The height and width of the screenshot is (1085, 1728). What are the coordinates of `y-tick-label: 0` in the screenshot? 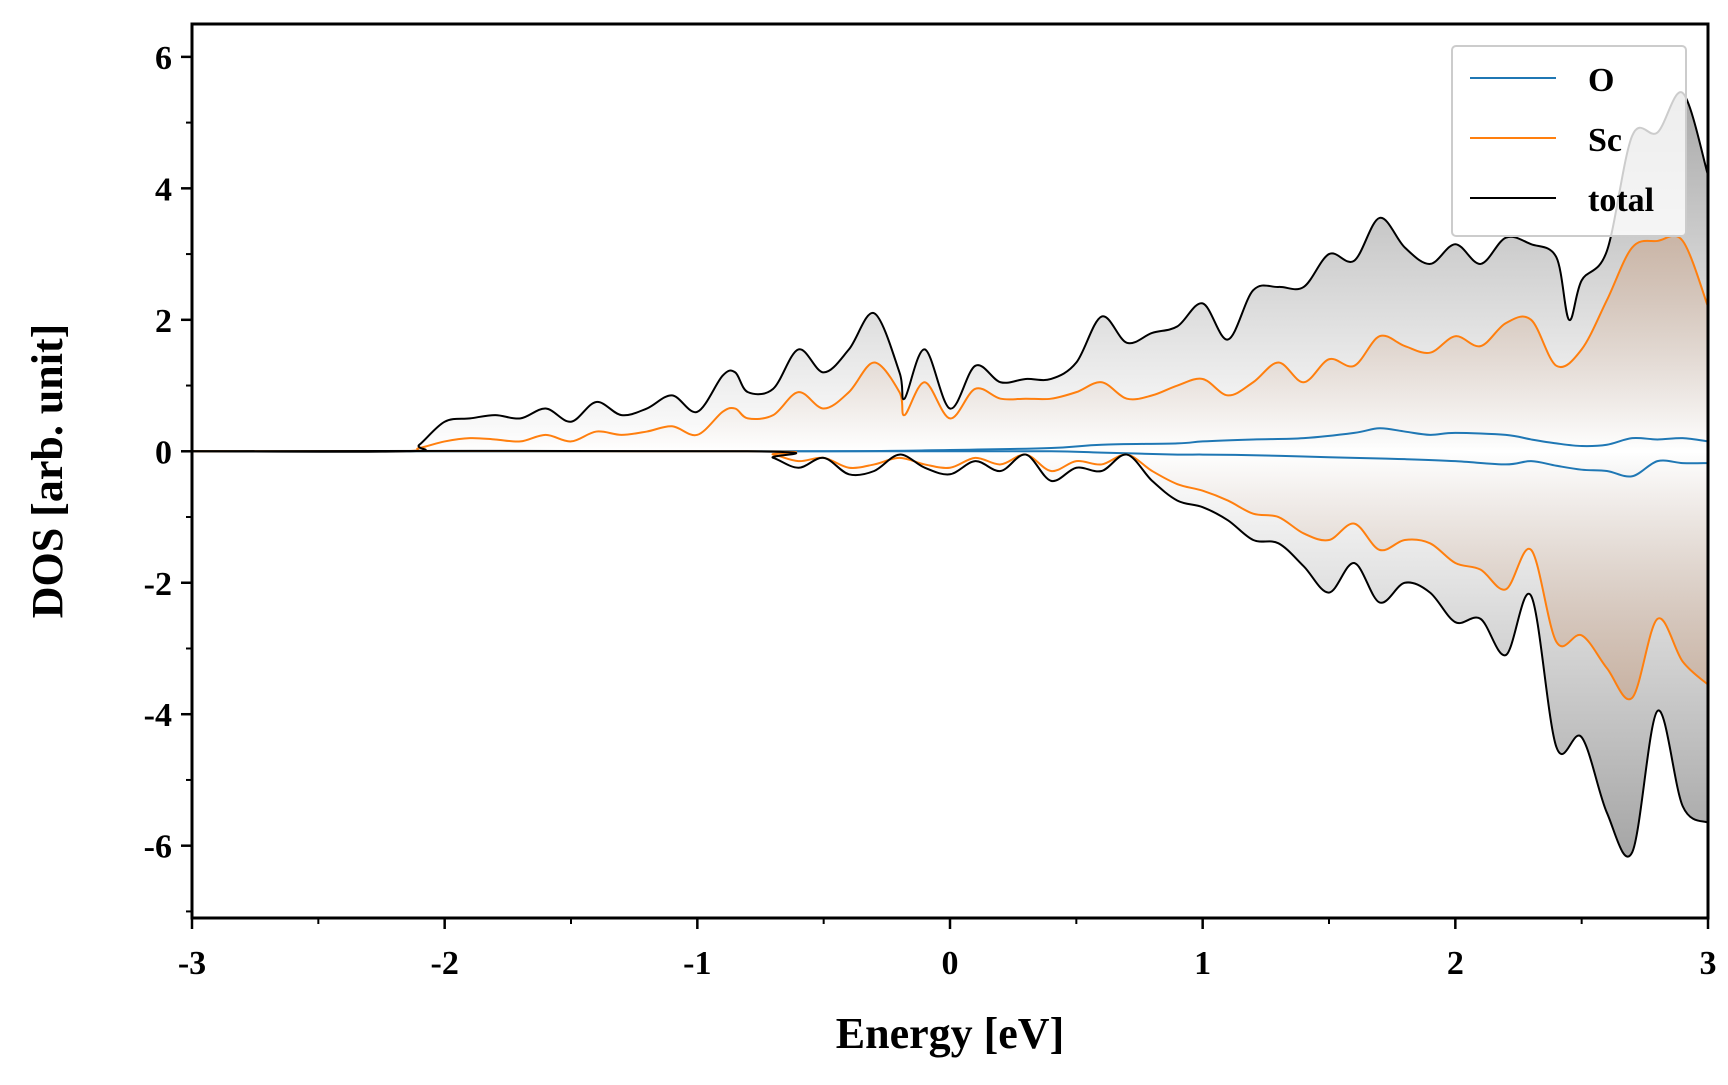 It's located at (163, 452).